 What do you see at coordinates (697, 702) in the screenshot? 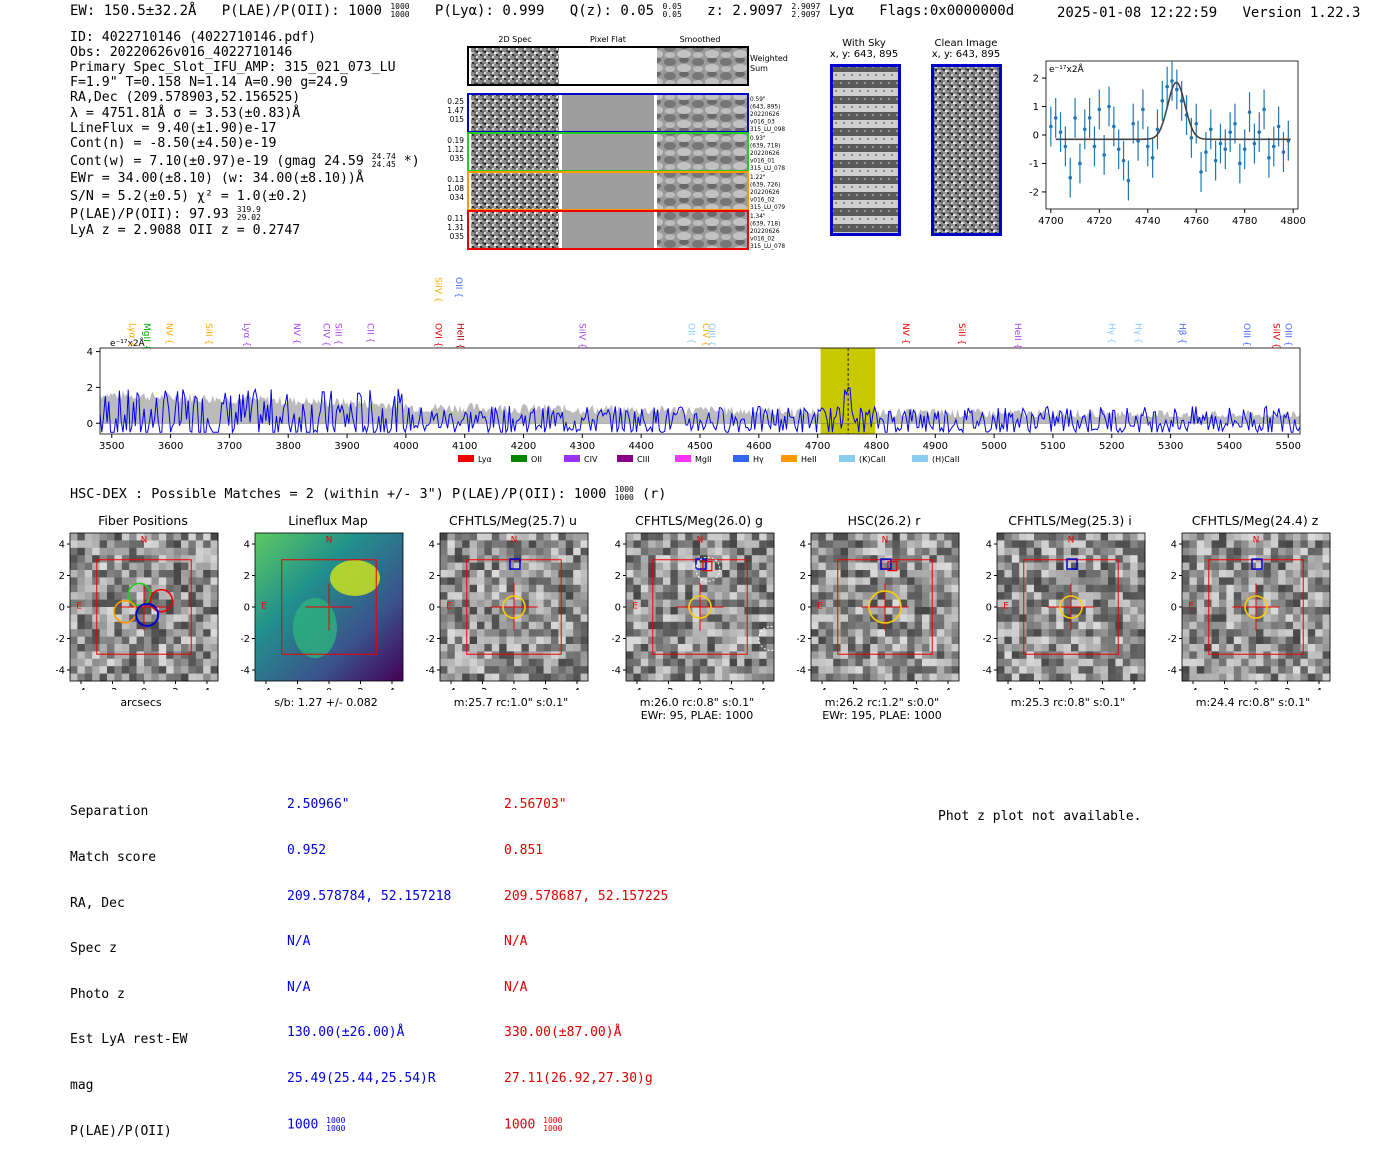
I see `cutout-caption: m:26.0 rc:0.8" s:0.1"` at bounding box center [697, 702].